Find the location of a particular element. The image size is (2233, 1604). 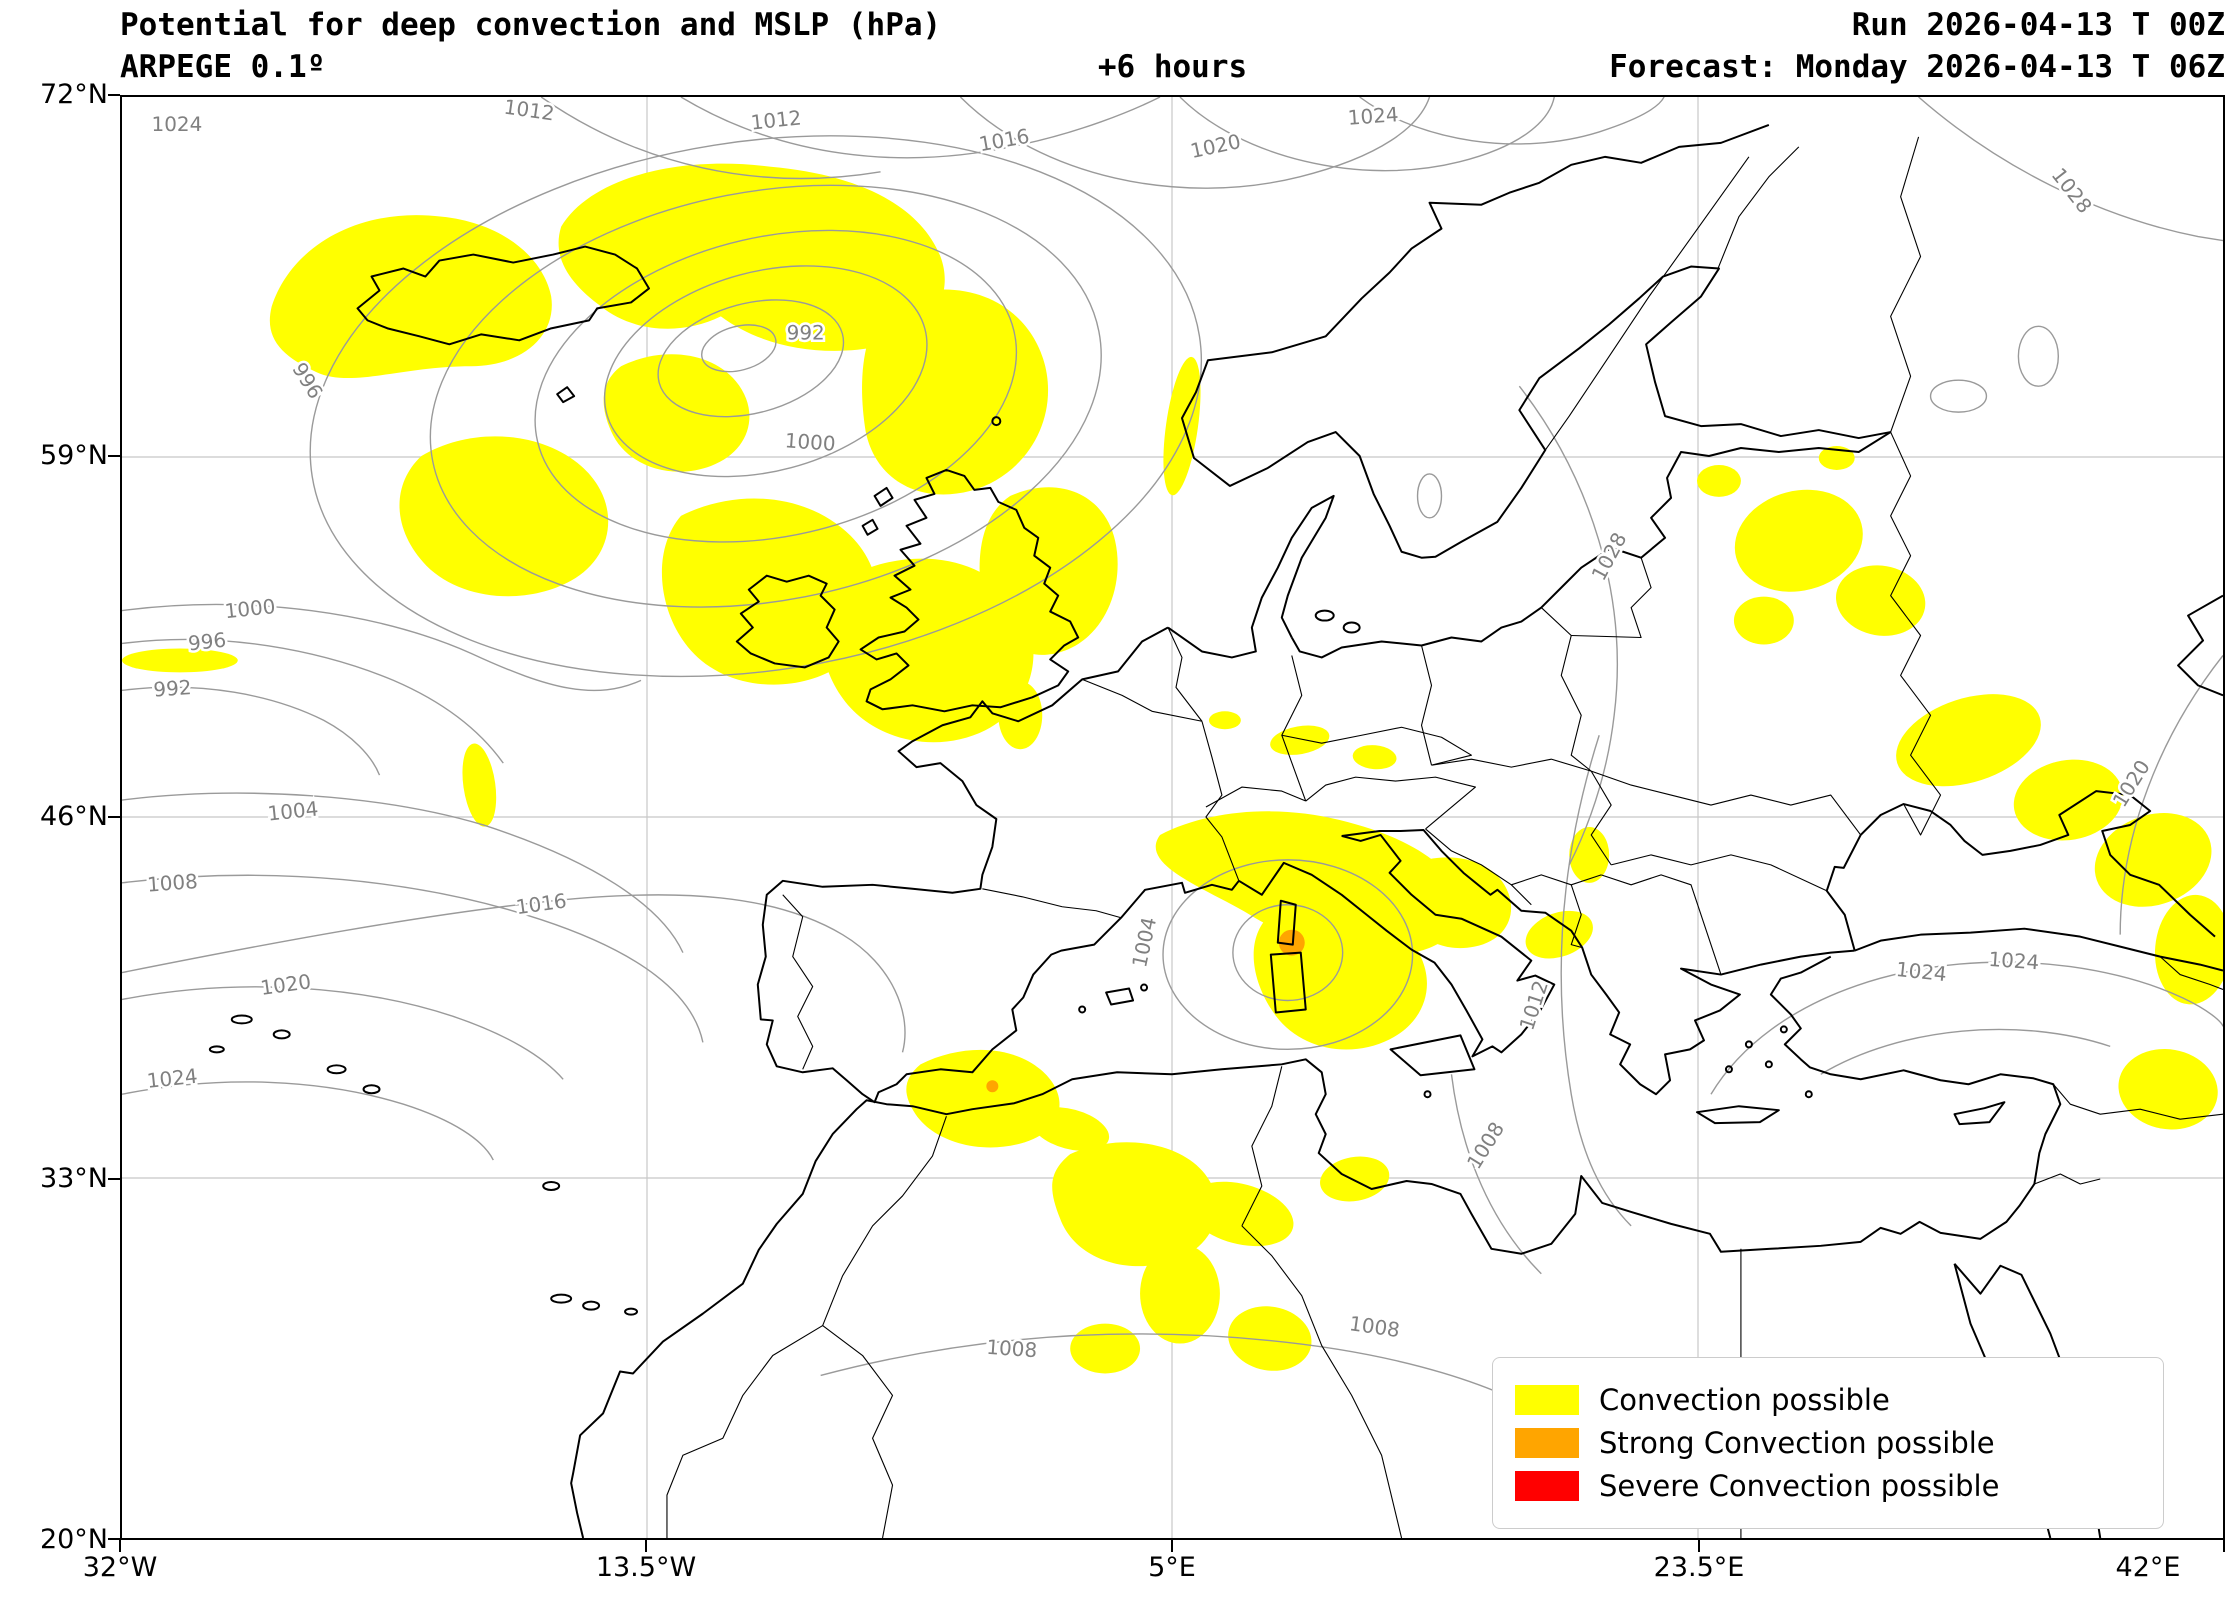

x-tick-label-135w: 13.5°W is located at coordinates (646, 1567).